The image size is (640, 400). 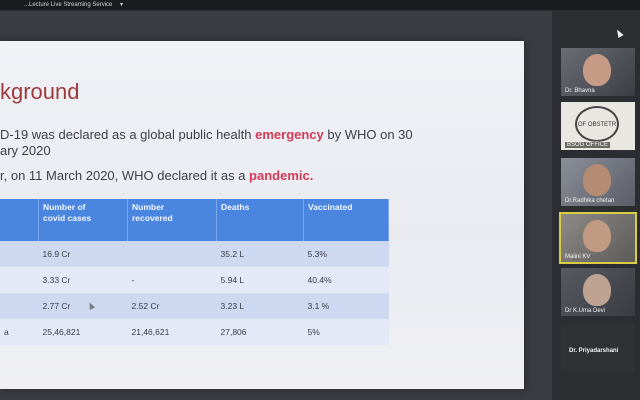 I want to click on cell-vaccinated: 5.3%, so click(x=346, y=254).